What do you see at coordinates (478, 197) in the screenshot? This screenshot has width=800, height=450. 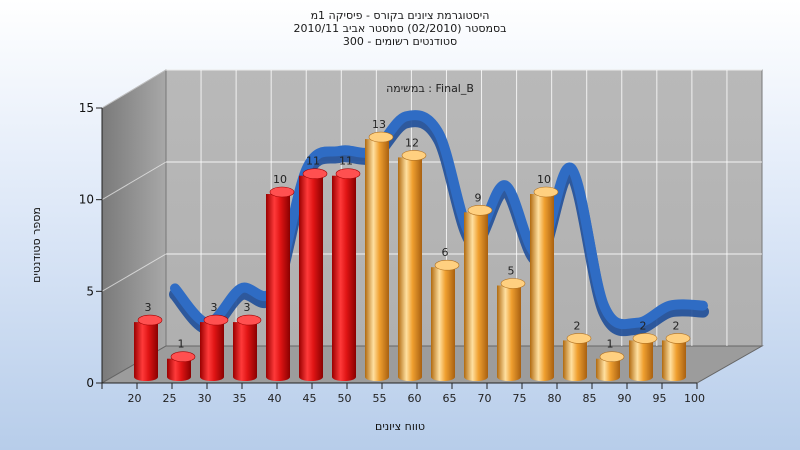 I see `bar-value-label: 9` at bounding box center [478, 197].